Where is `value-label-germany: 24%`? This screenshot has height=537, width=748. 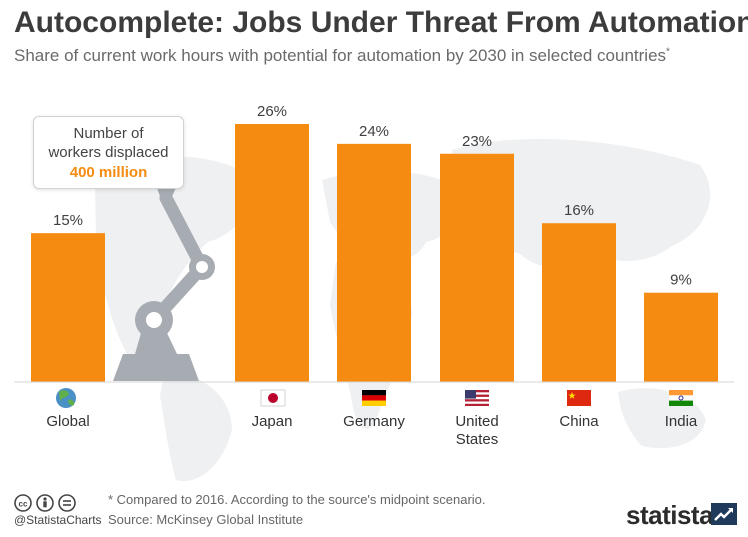 value-label-germany: 24% is located at coordinates (374, 131).